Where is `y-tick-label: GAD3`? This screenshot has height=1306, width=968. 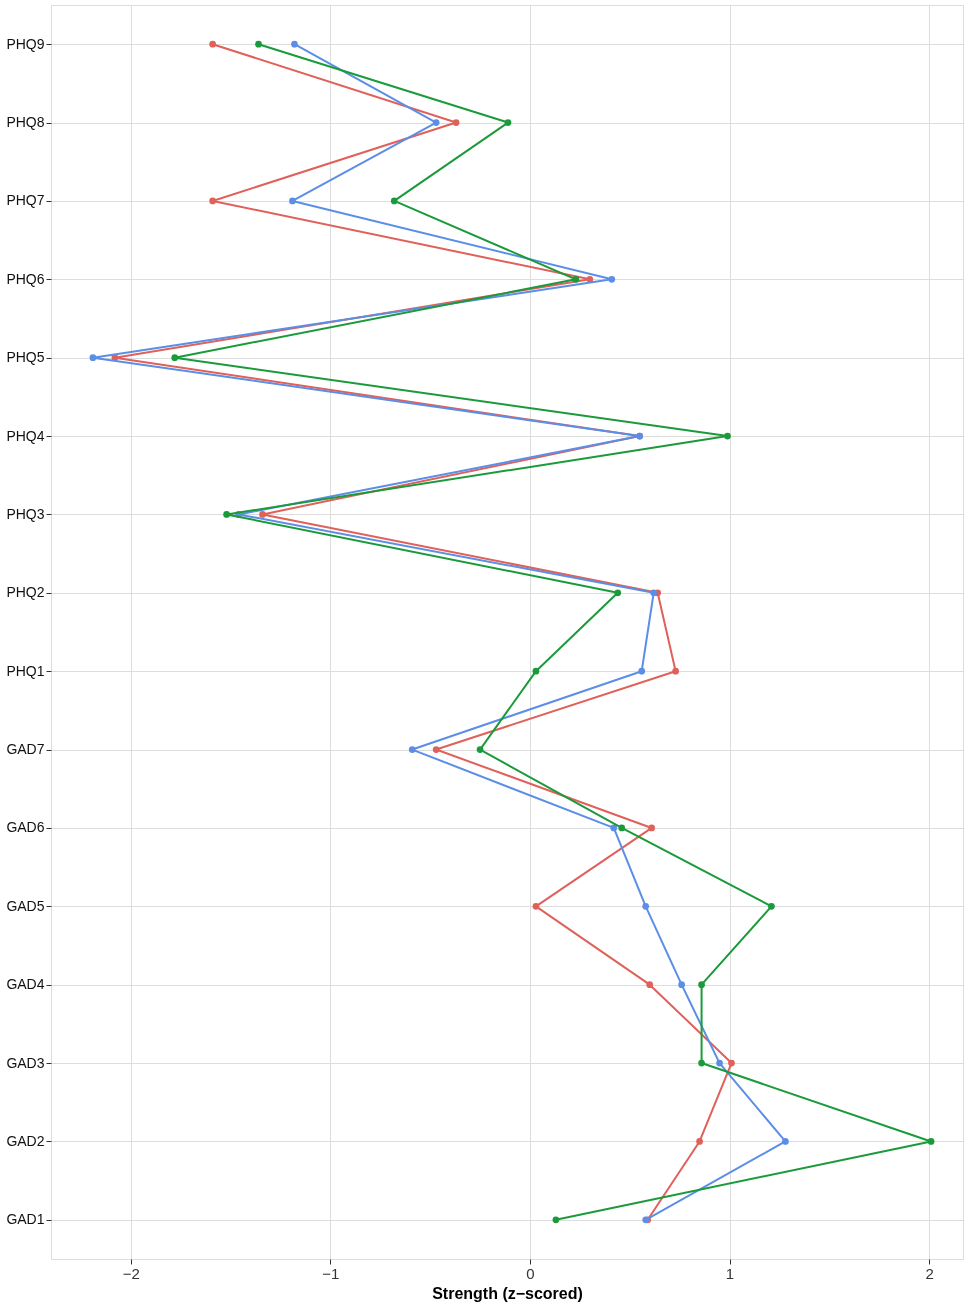
y-tick-label: GAD3 is located at coordinates (25, 1062).